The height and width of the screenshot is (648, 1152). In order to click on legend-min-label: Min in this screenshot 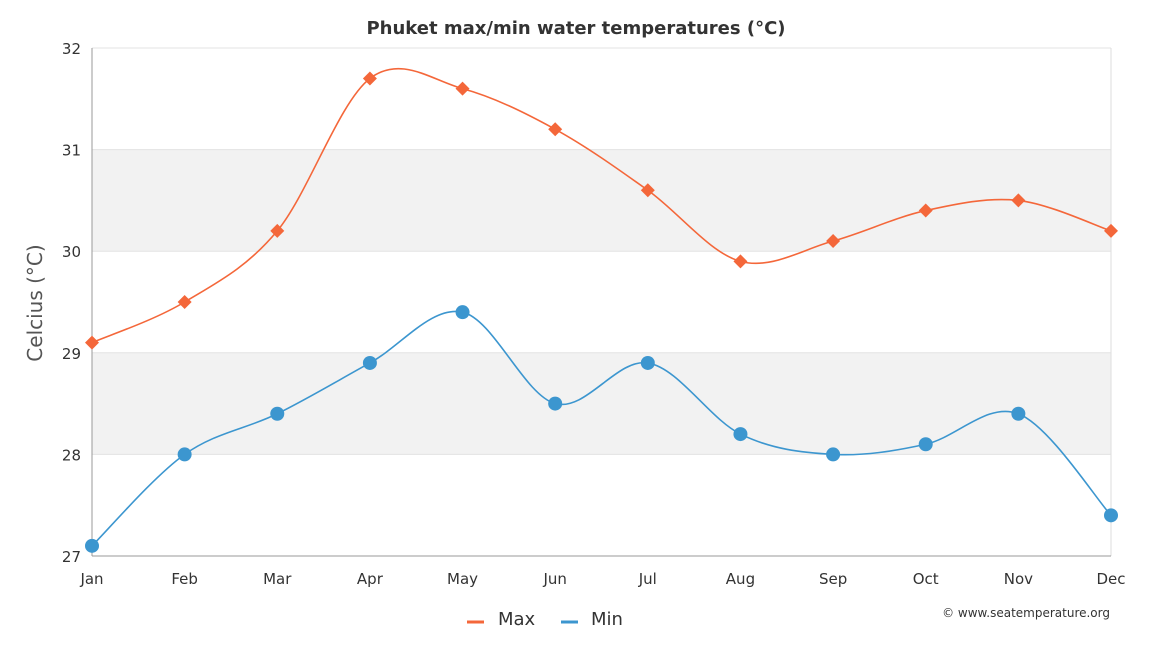, I will do `click(607, 619)`.